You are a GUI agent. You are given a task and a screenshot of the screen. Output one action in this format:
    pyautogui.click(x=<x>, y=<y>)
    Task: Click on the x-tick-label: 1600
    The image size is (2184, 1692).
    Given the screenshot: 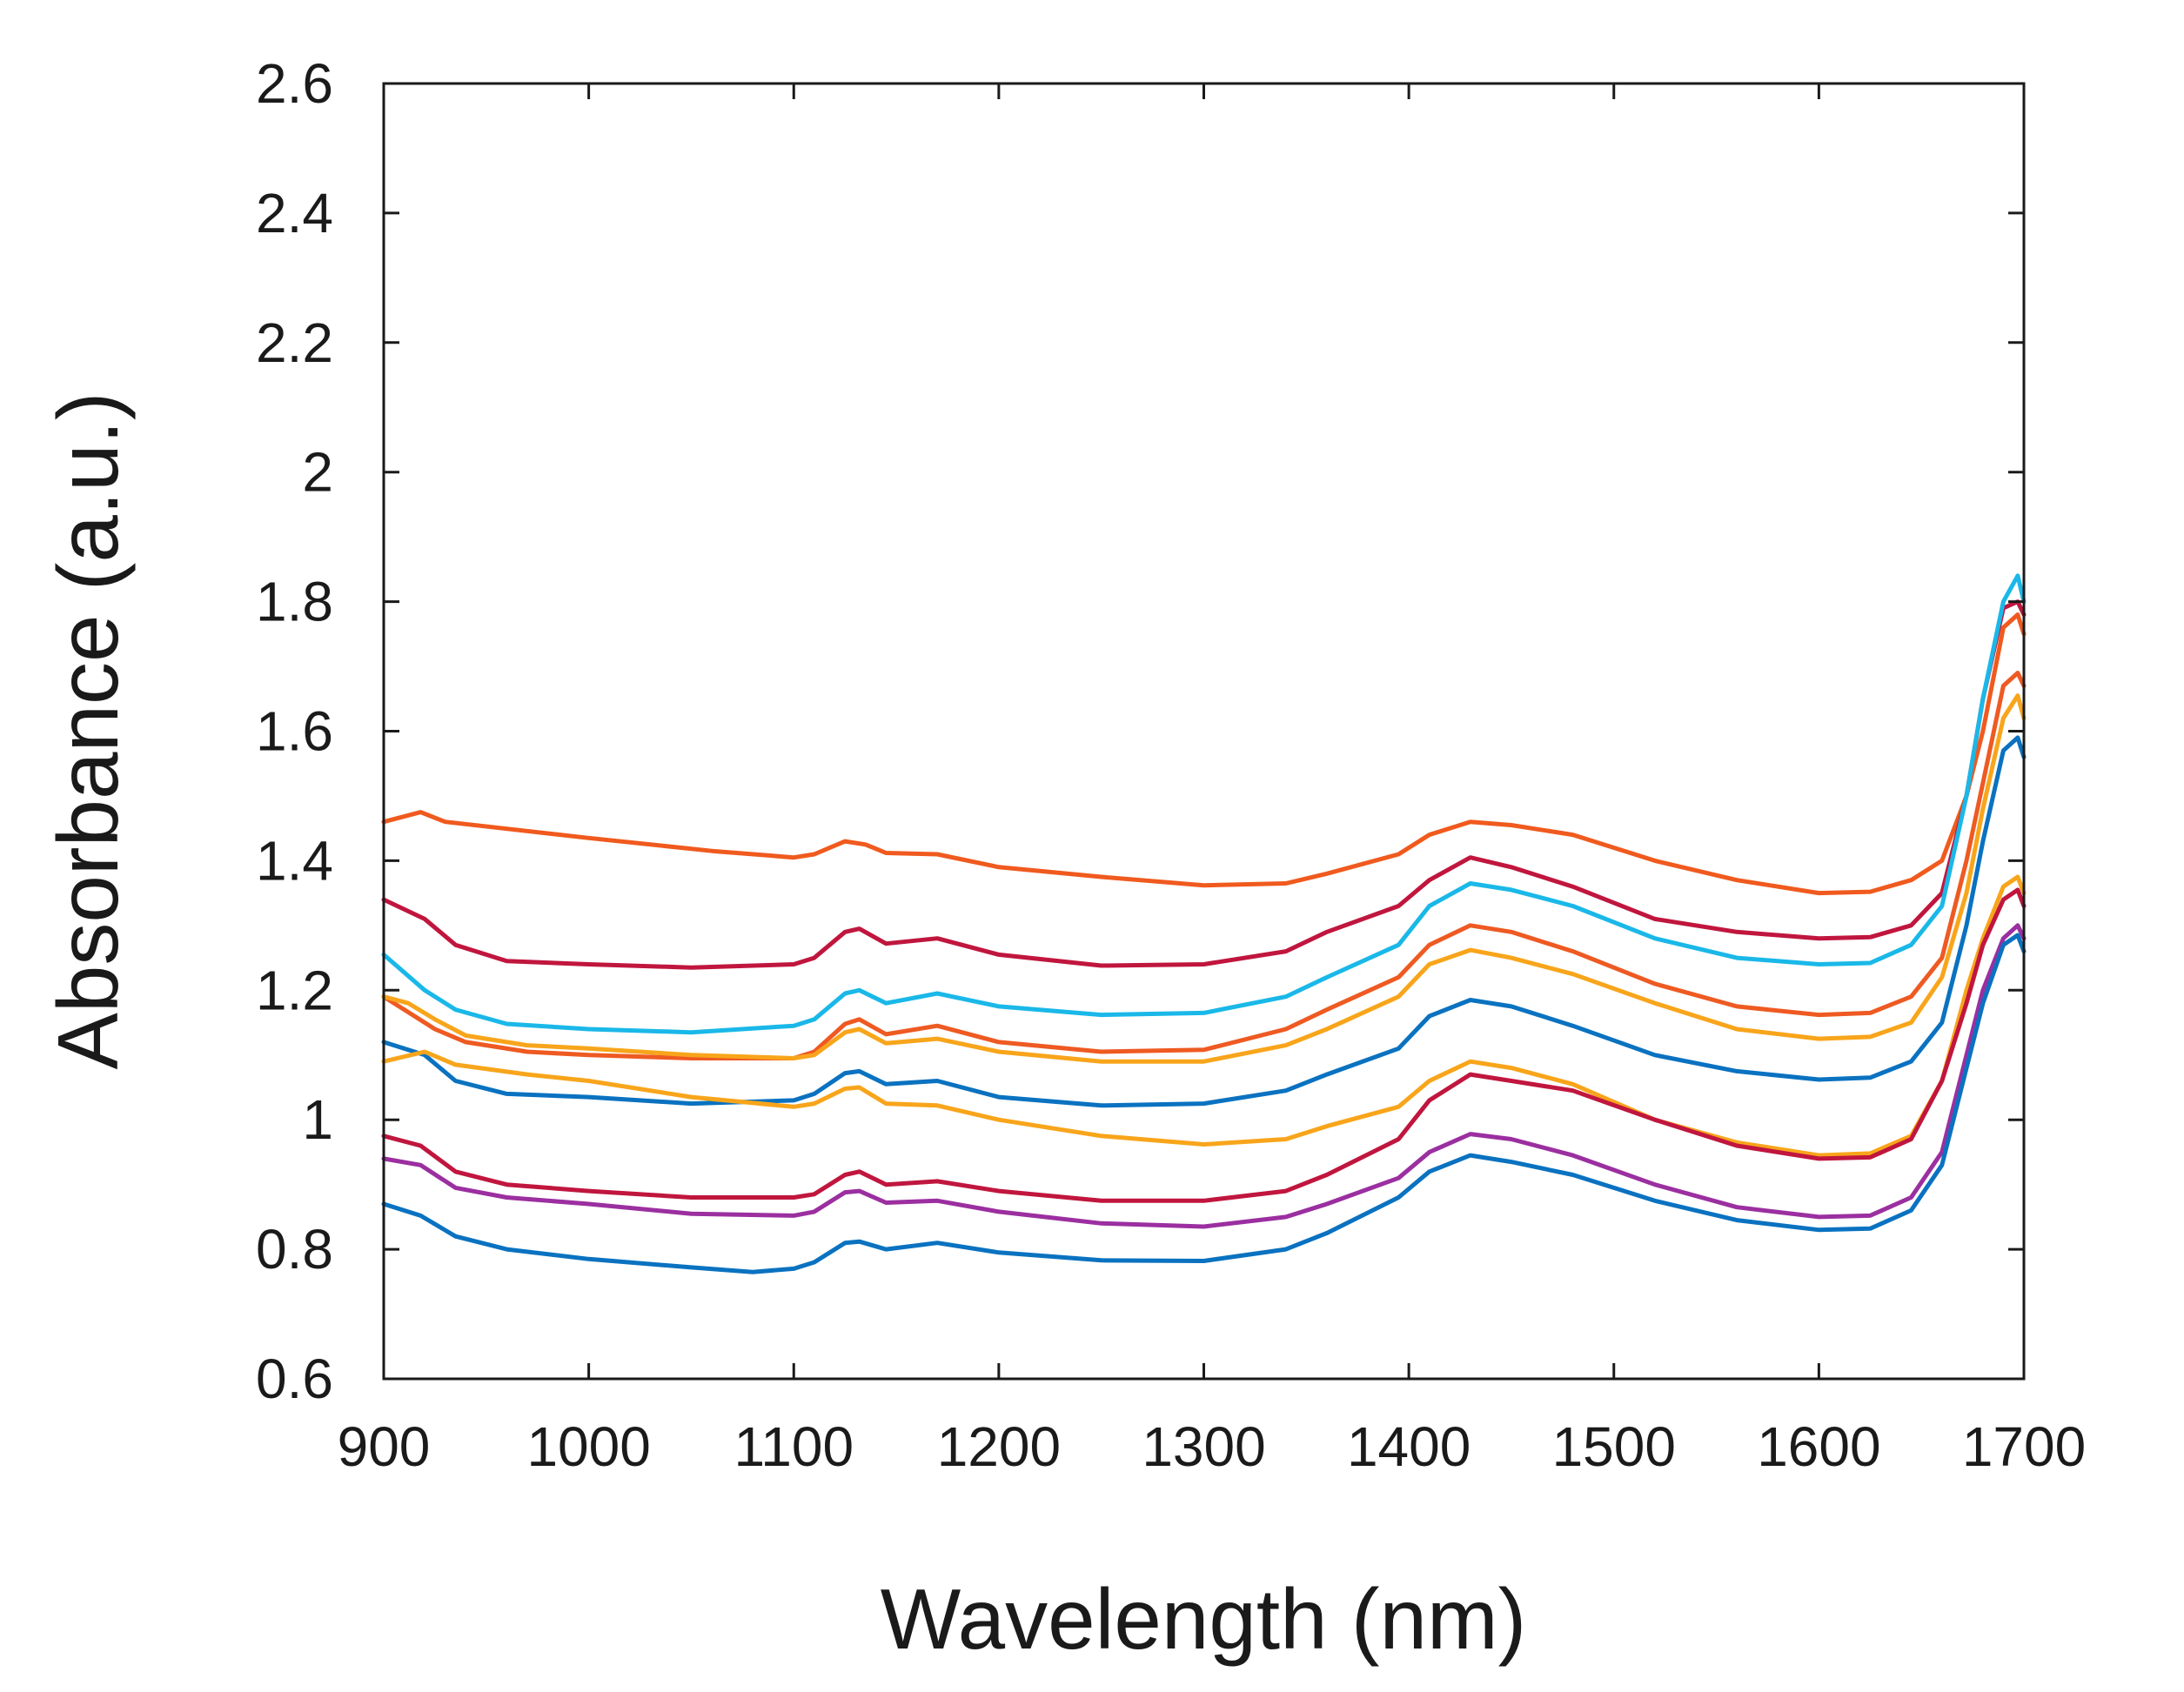 What is the action you would take?
    pyautogui.click(x=1818, y=1446)
    